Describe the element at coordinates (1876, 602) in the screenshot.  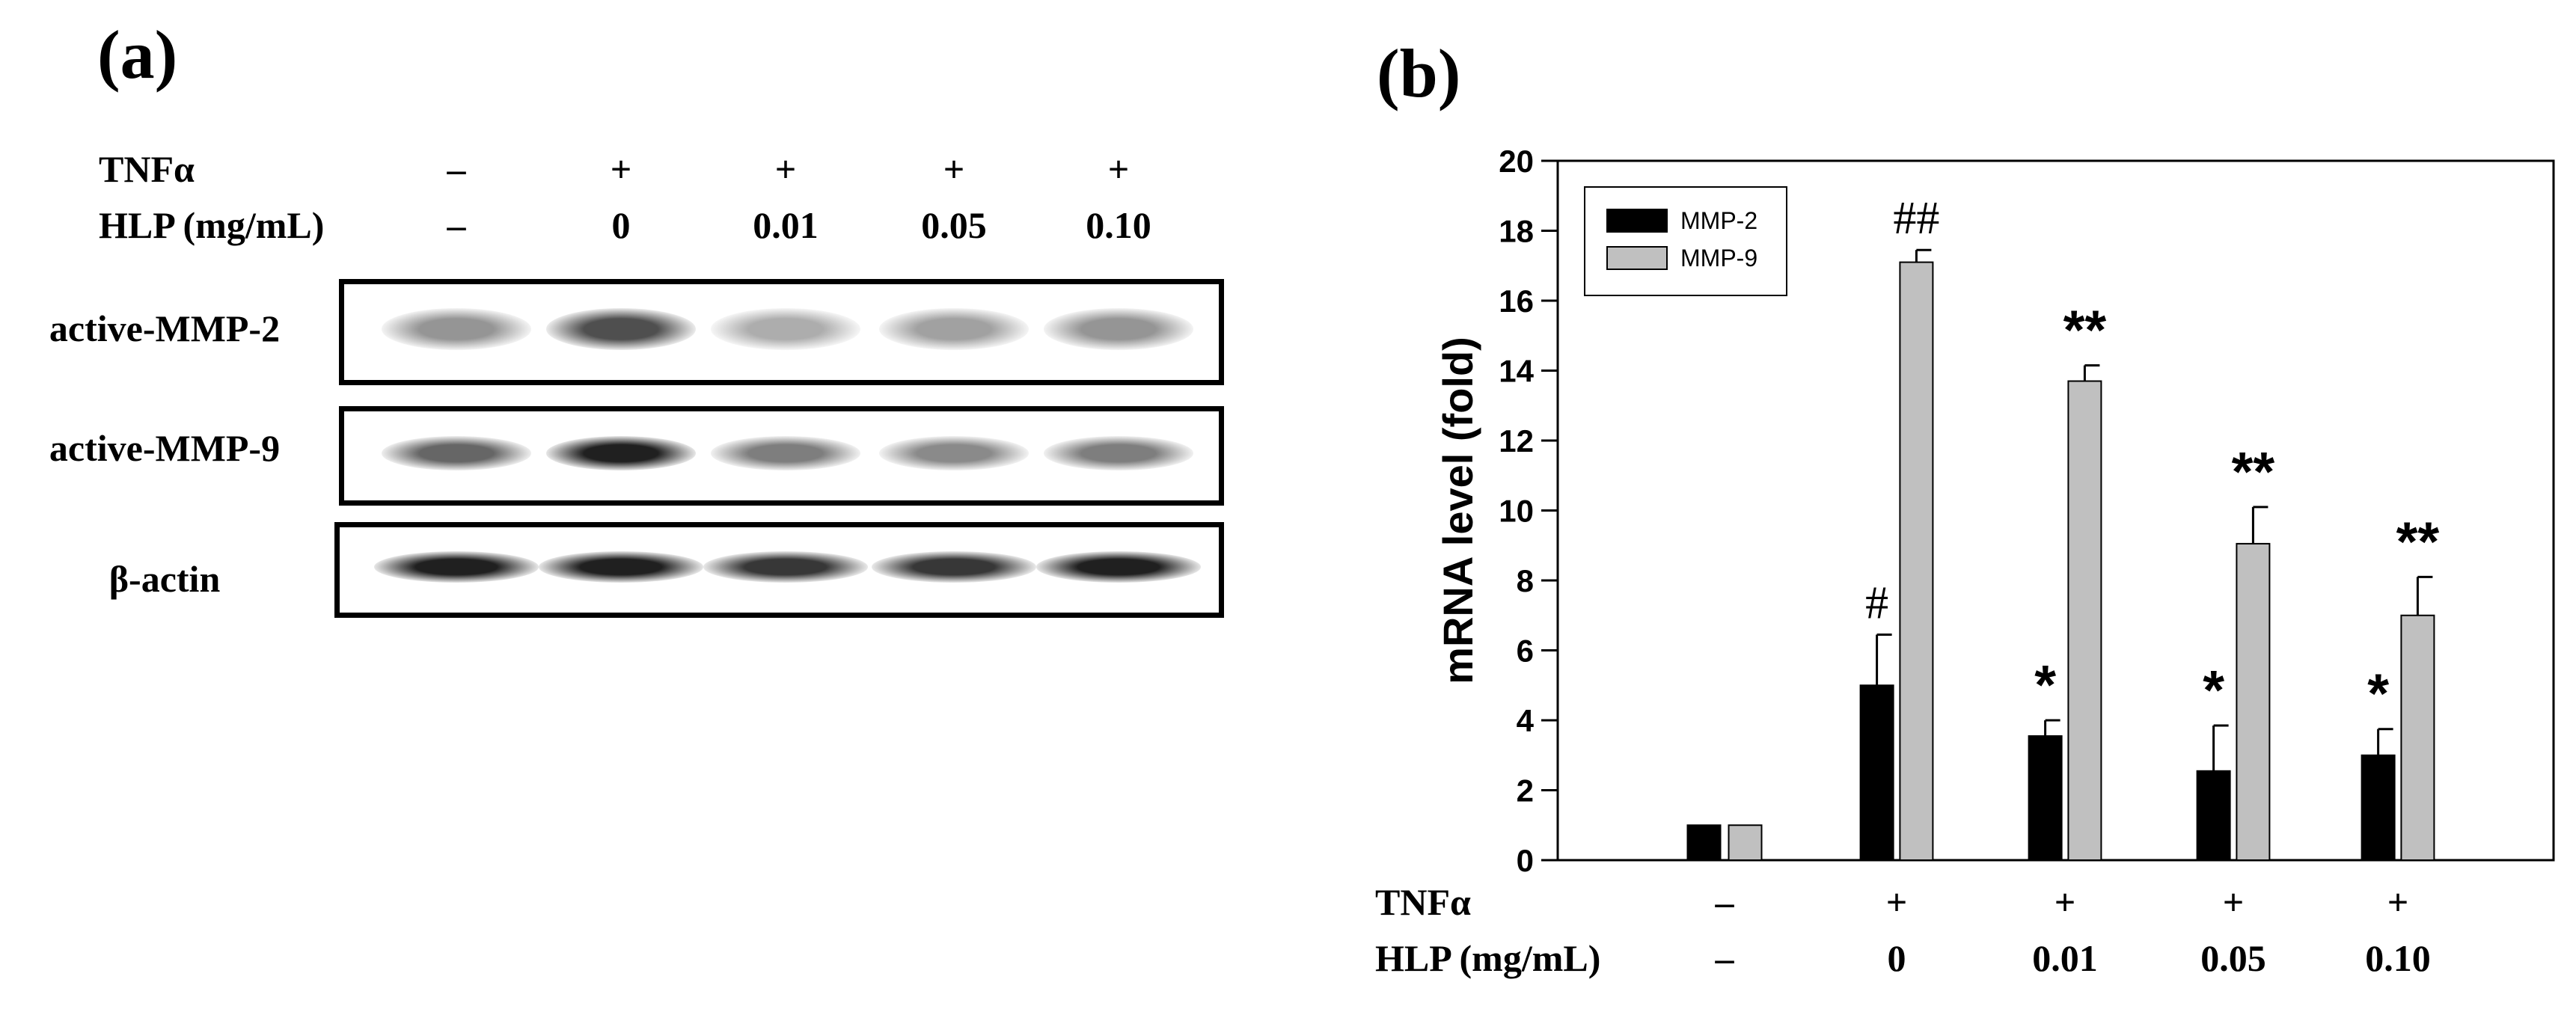
I see `significance-marker: #` at that location.